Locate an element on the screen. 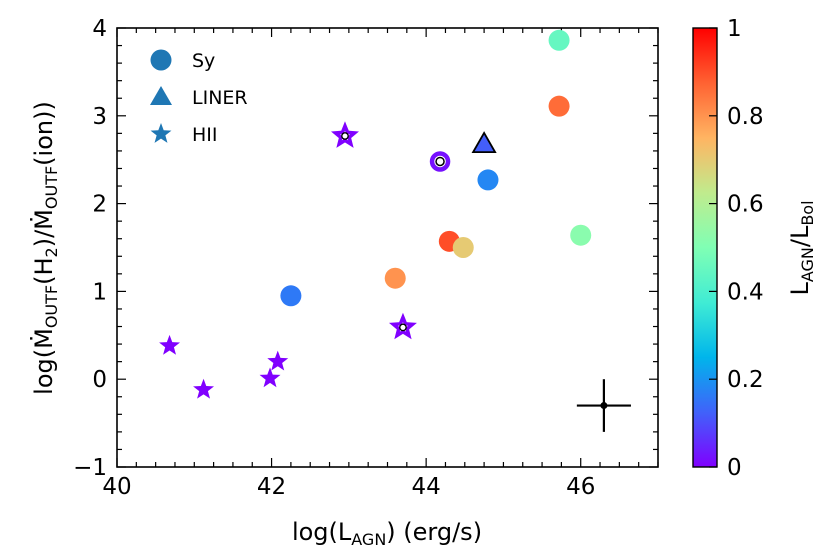  legend-sy-marker is located at coordinates (161, 60).